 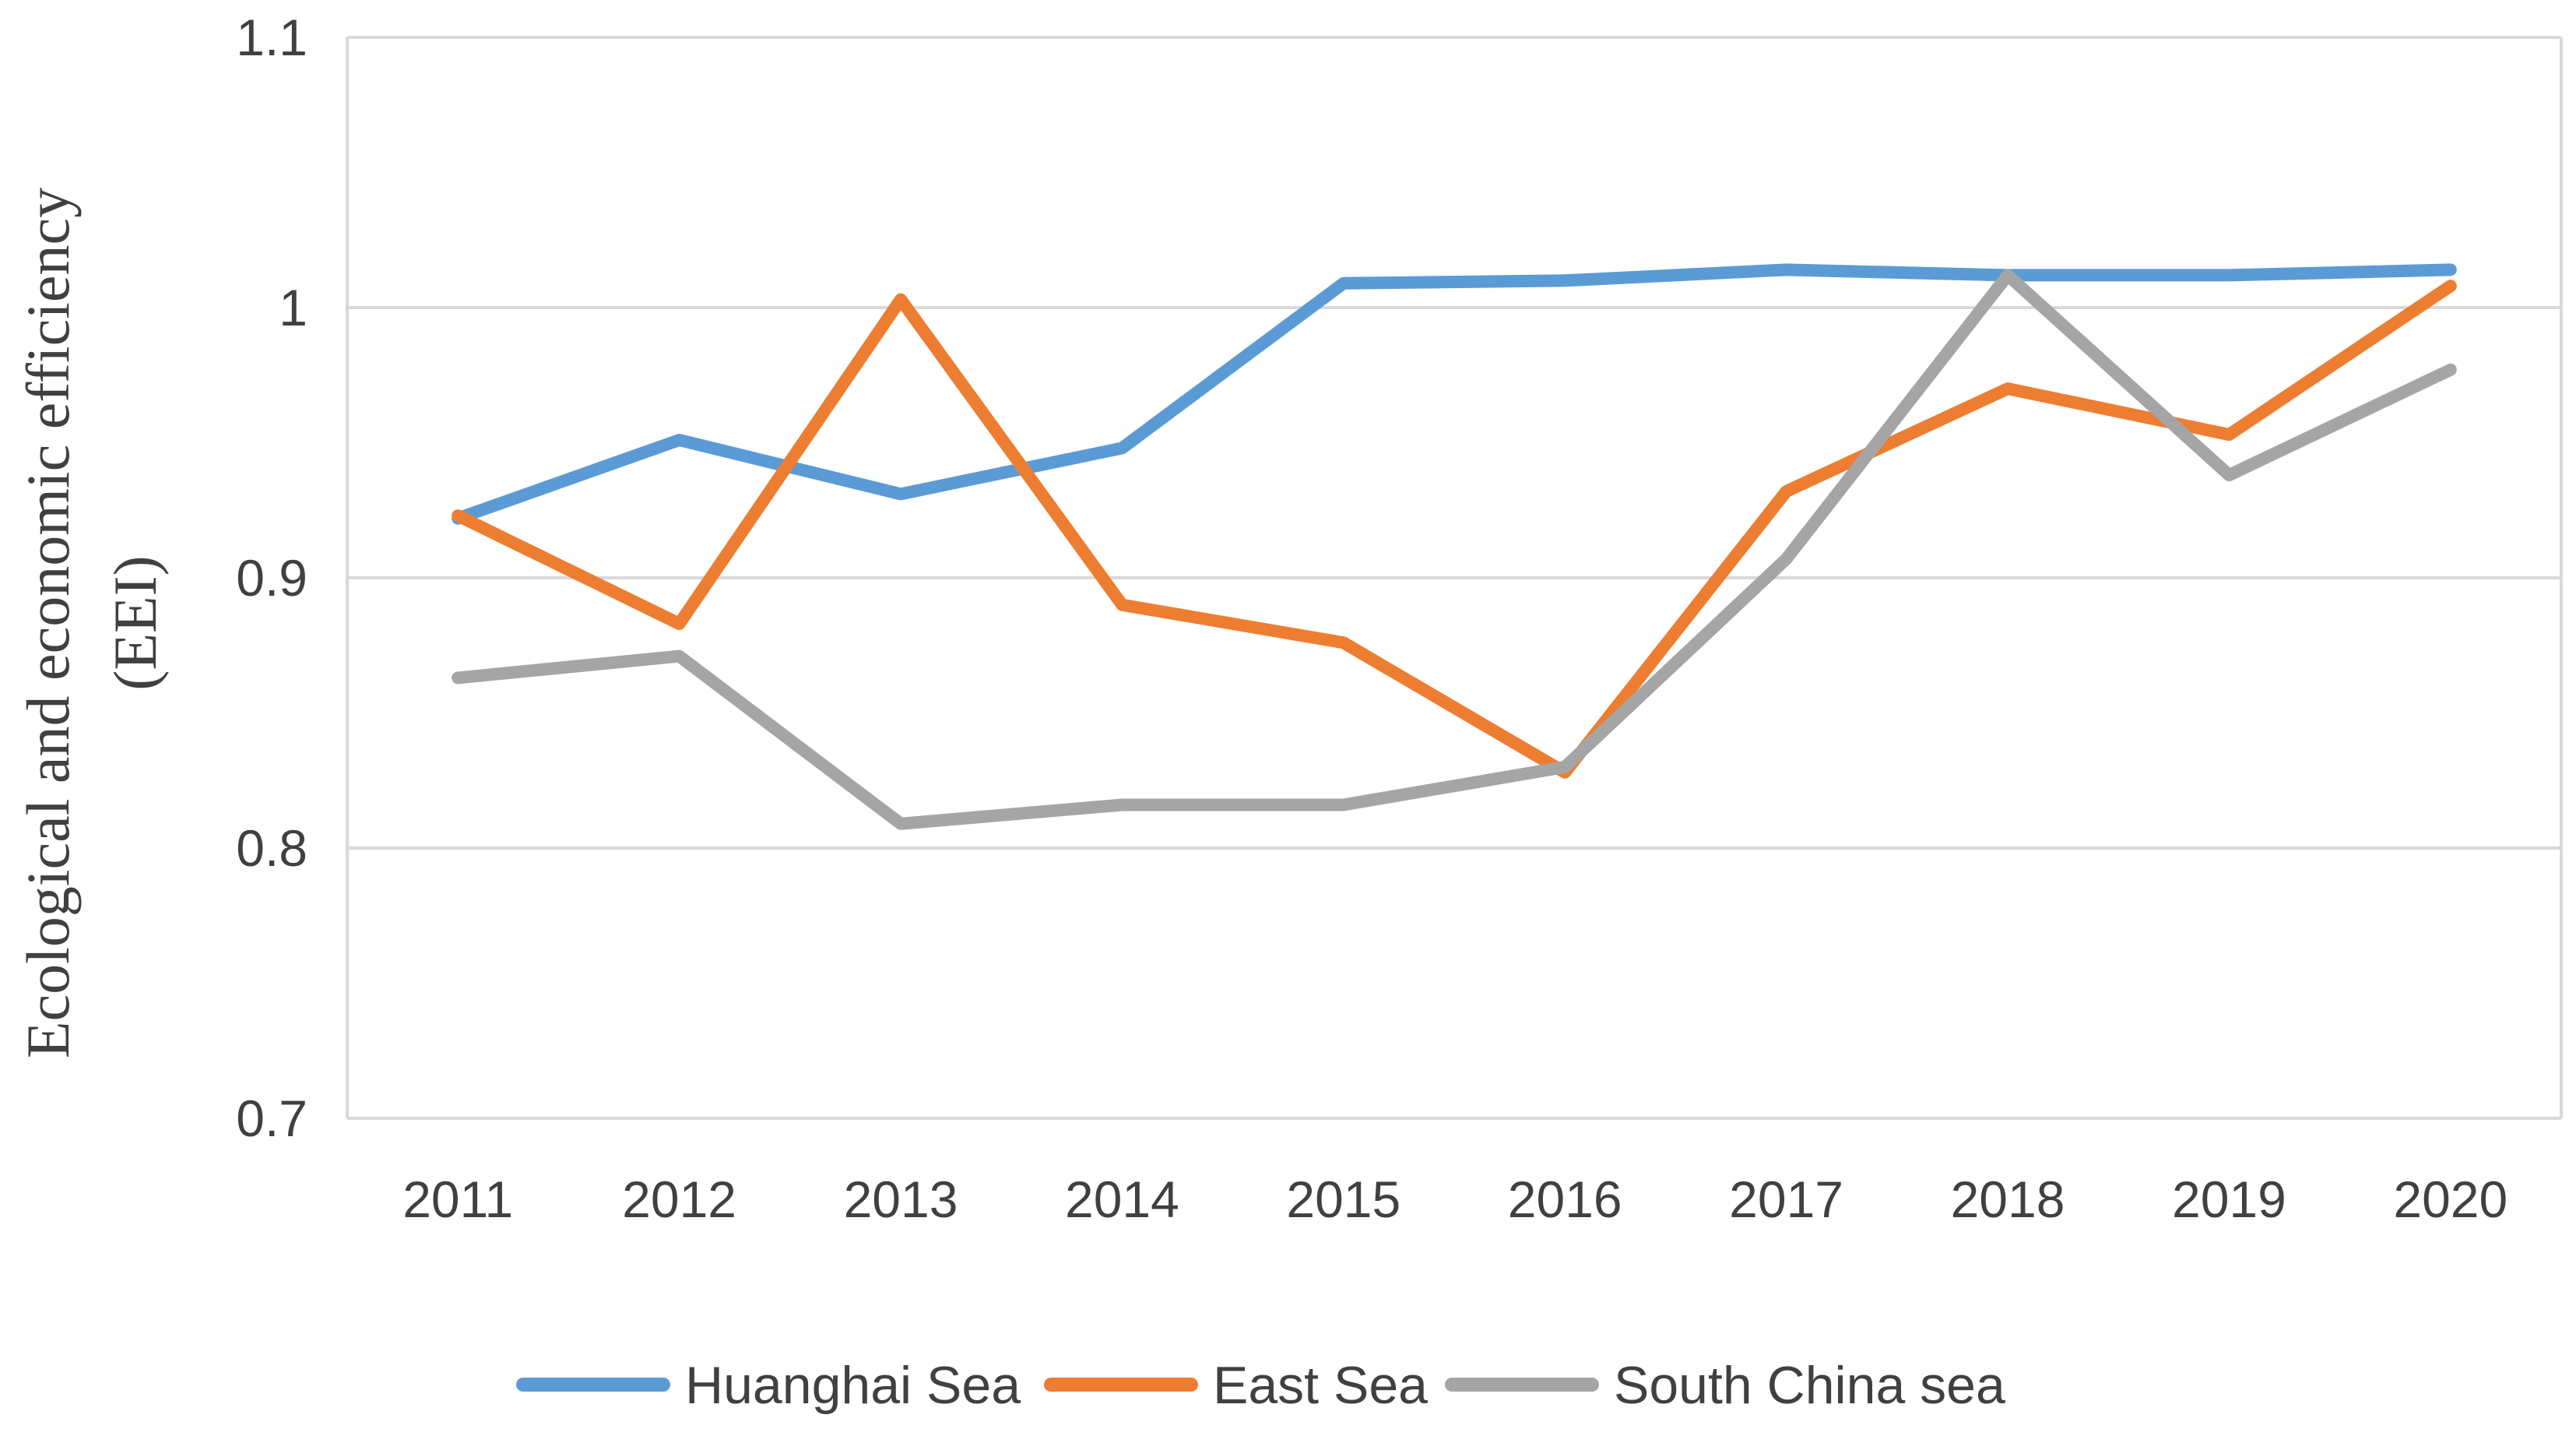 I want to click on x-tick-label: 2011, so click(x=458, y=1199).